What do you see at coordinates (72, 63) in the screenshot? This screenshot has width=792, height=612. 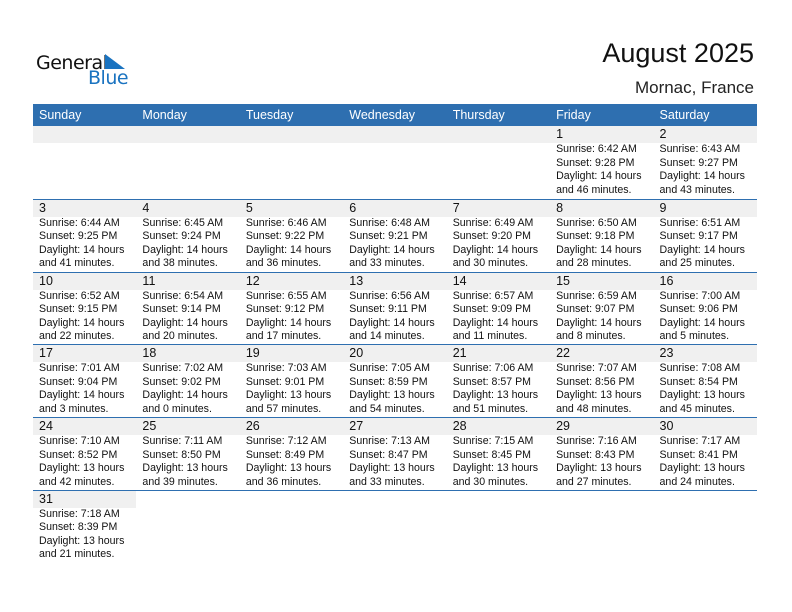 I see `logo-text-general: General` at bounding box center [72, 63].